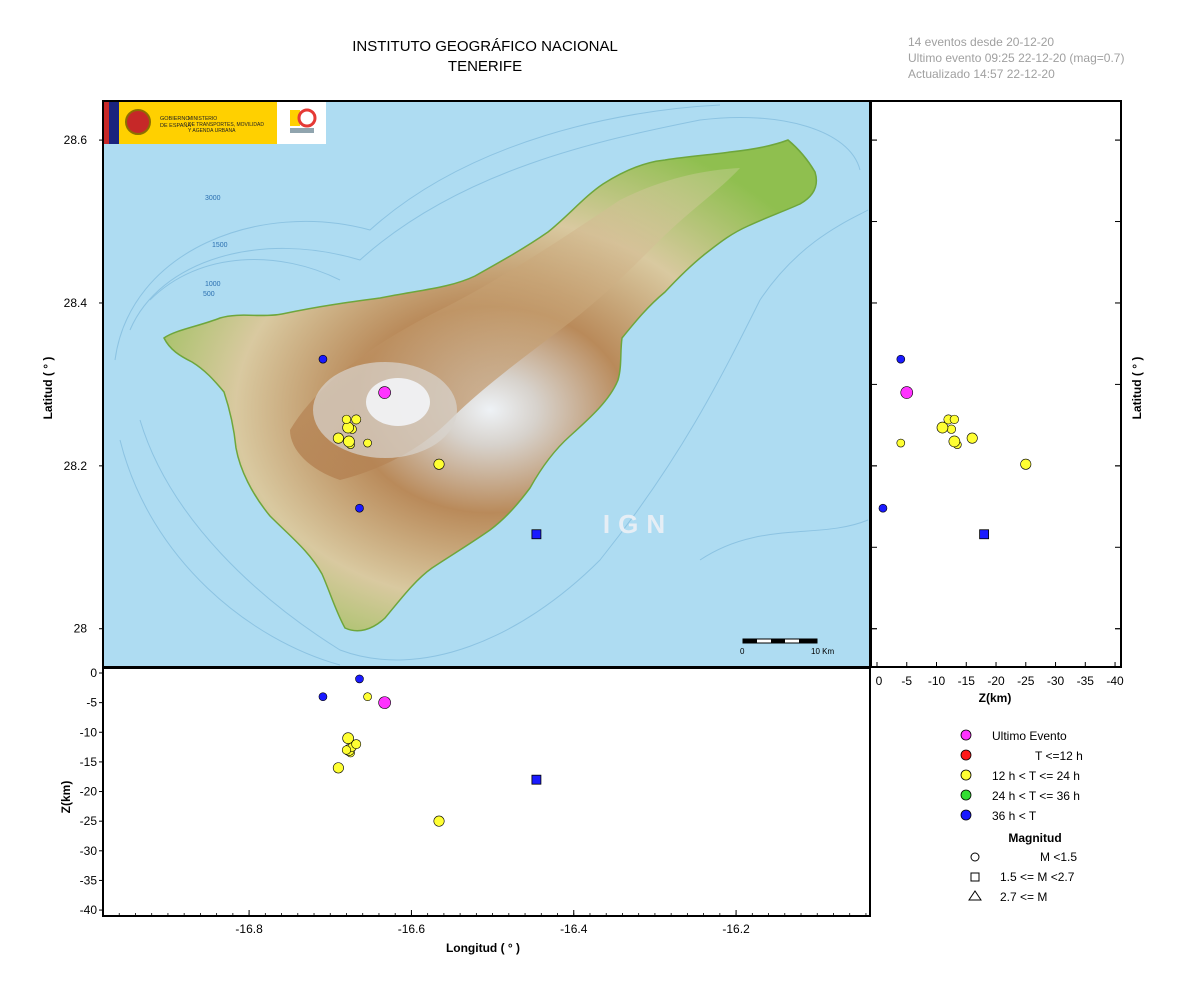 The height and width of the screenshot is (1000, 1201). Describe the element at coordinates (76, 140) in the screenshot. I see `lat-tick-label: 28.6` at that location.